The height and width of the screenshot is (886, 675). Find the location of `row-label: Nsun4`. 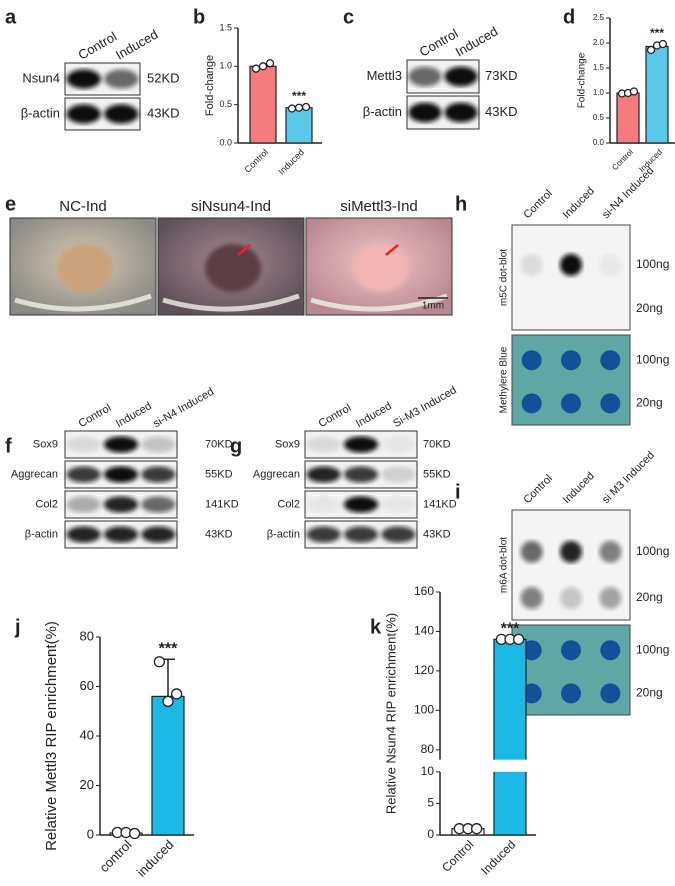

row-label: Nsun4 is located at coordinates (41, 77).